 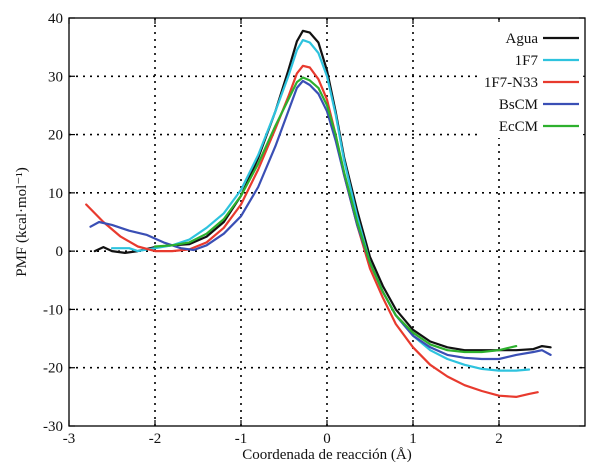 I want to click on legend-label: EcCM, so click(x=518, y=127).